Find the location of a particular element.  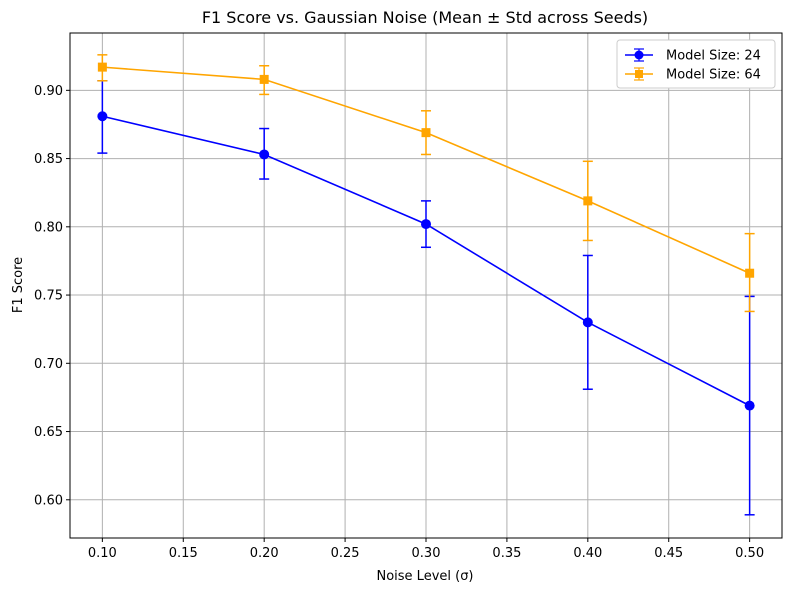

y-tick-label: 0.75 is located at coordinates (48, 296).